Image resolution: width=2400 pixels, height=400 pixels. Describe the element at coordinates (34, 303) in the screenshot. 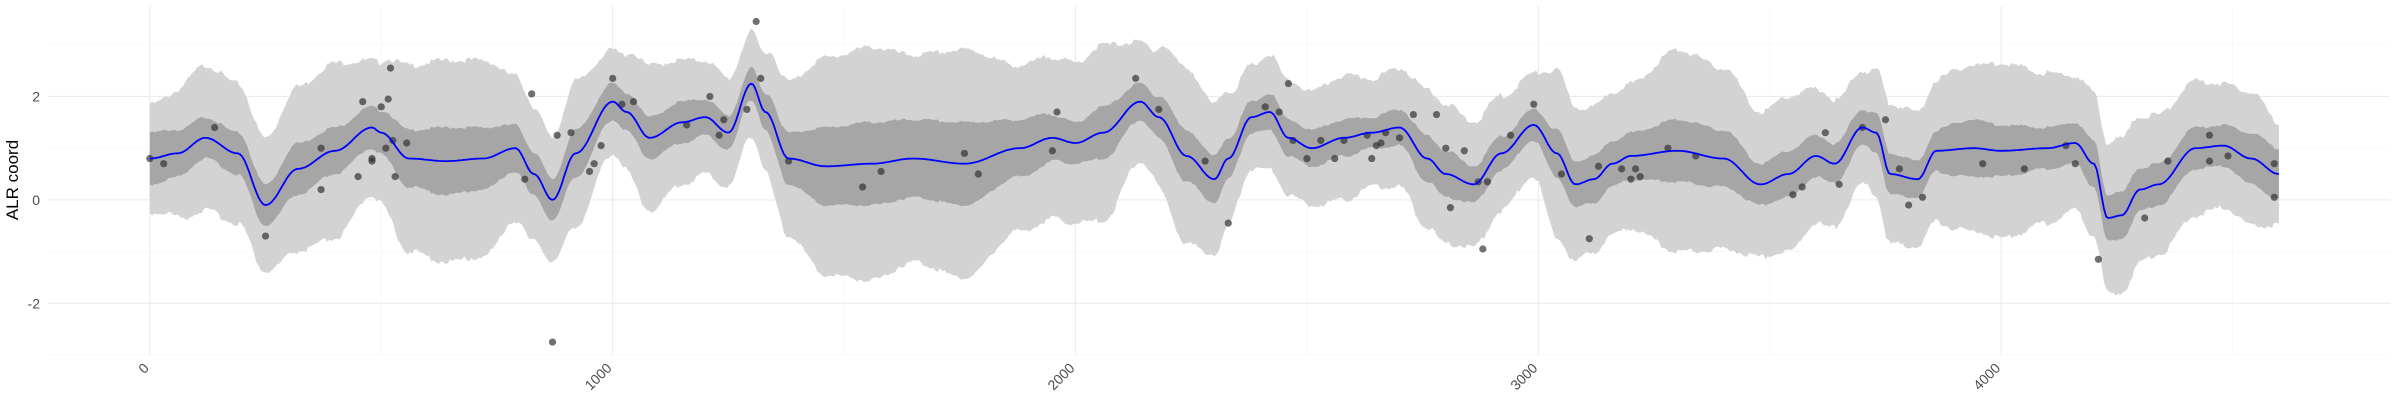

I see `y-tick-label: -2` at that location.